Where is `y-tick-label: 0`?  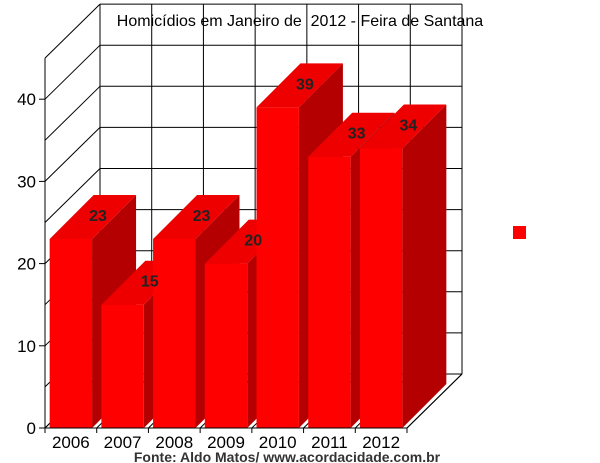
y-tick-label: 0 is located at coordinates (31, 428).